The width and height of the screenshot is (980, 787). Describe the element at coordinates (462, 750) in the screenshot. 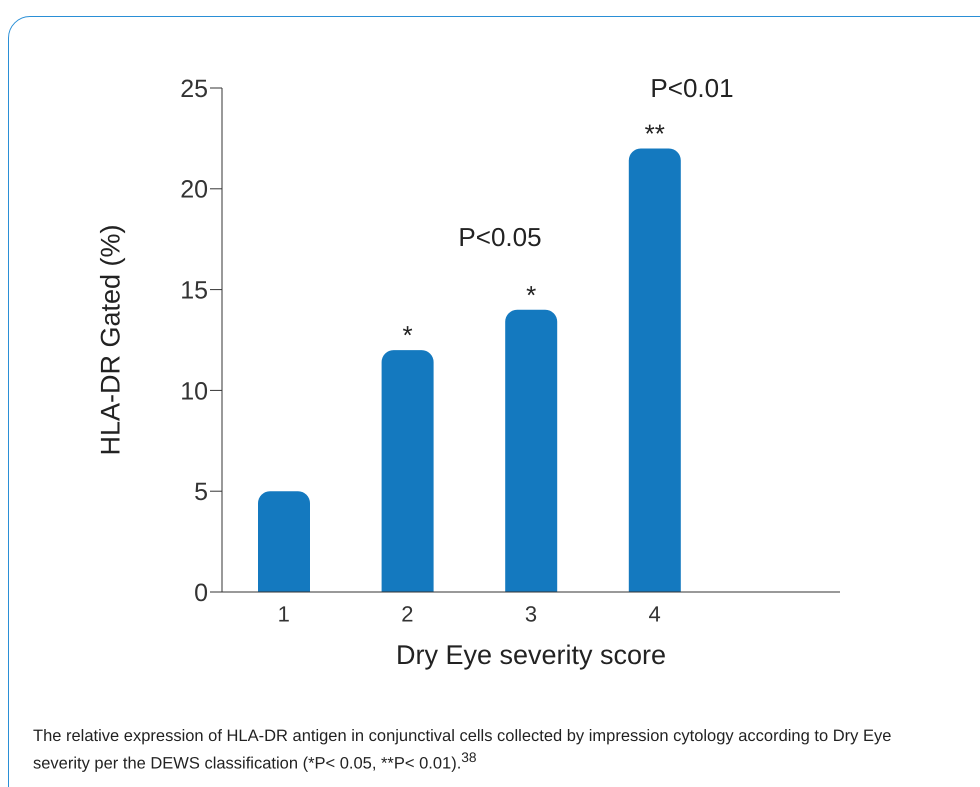

I see `text: The relative expression of HLA-DR antigen in conjunctival cells collected by impression cytology according to Dry Eye severity per the DEWS classification (*P< 0.05, **P< 0.01).$^{38}$` at that location.